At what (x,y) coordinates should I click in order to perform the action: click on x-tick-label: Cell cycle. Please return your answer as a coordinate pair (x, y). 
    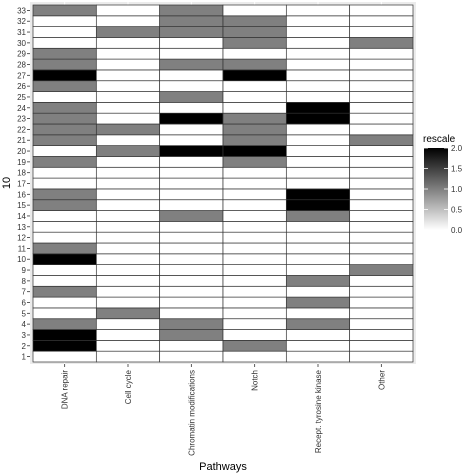
    Looking at the image, I should click on (128, 386).